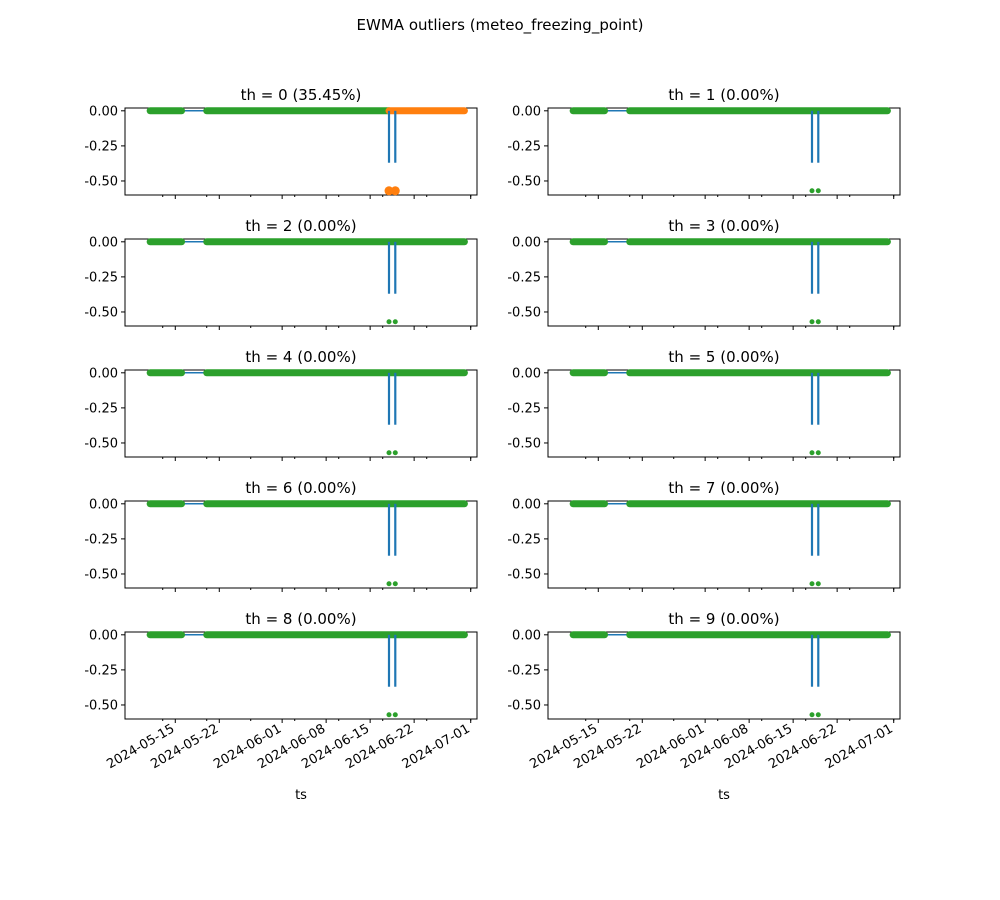 The width and height of the screenshot is (1000, 900). I want to click on subplot-title: th = 4 (0.00%), so click(300, 357).